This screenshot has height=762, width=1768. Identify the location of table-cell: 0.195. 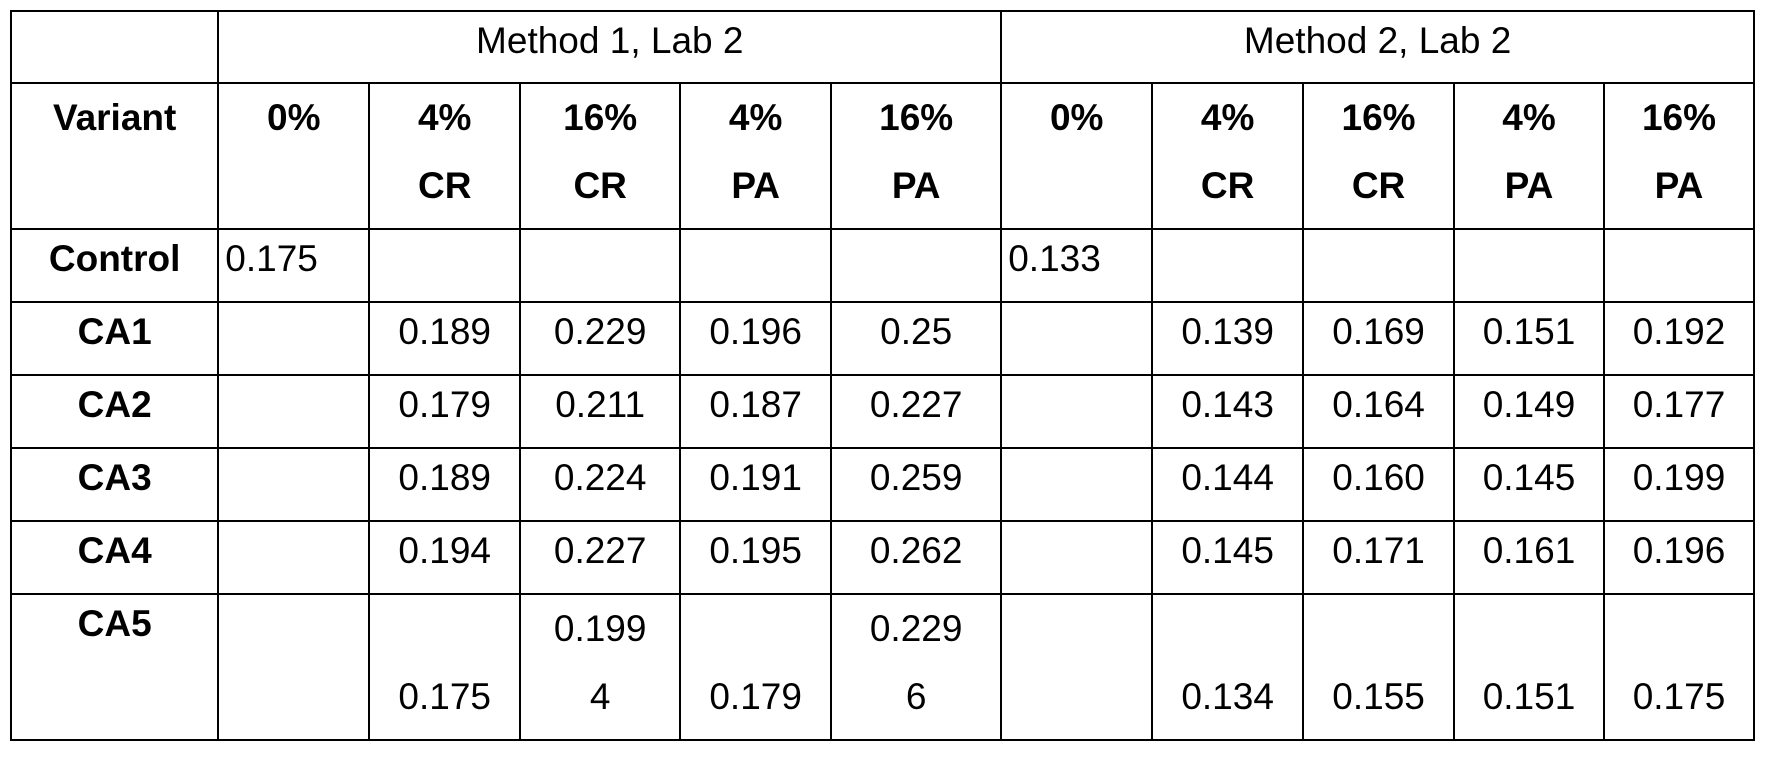
(755, 557).